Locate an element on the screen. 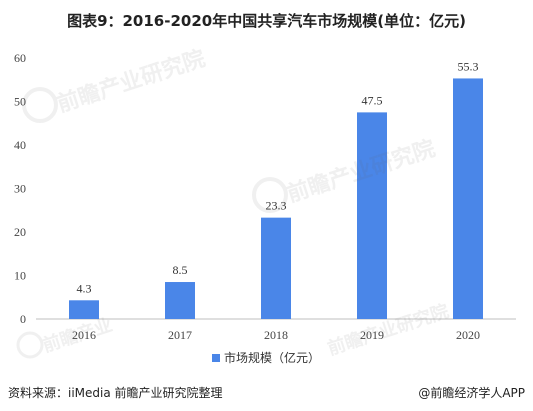  y-axis-ticks: 0 10 20 30 40 50 60 is located at coordinates (20, 188).